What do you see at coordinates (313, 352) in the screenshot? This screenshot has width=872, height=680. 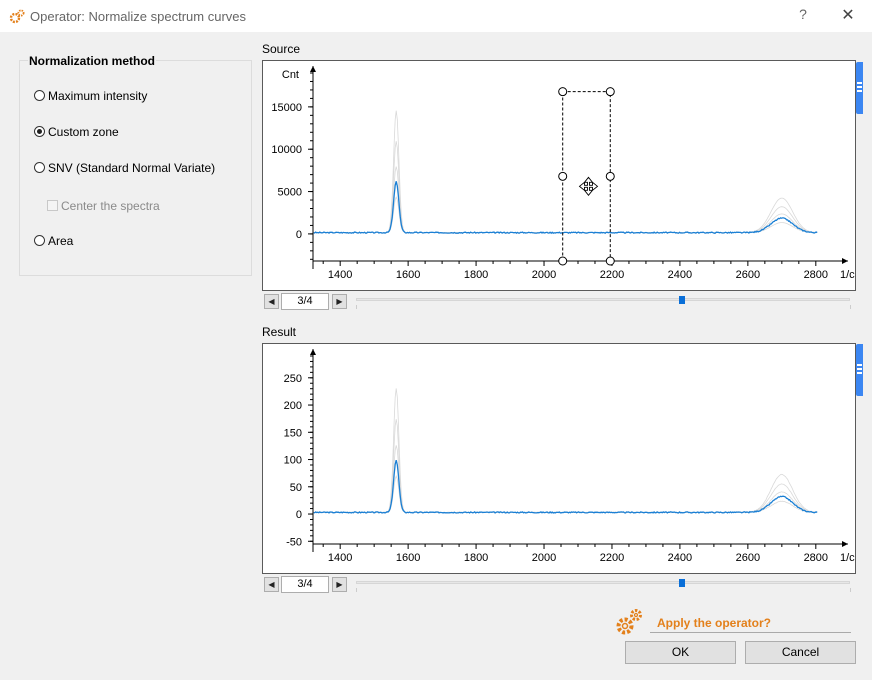 I see `result-y-arrow` at bounding box center [313, 352].